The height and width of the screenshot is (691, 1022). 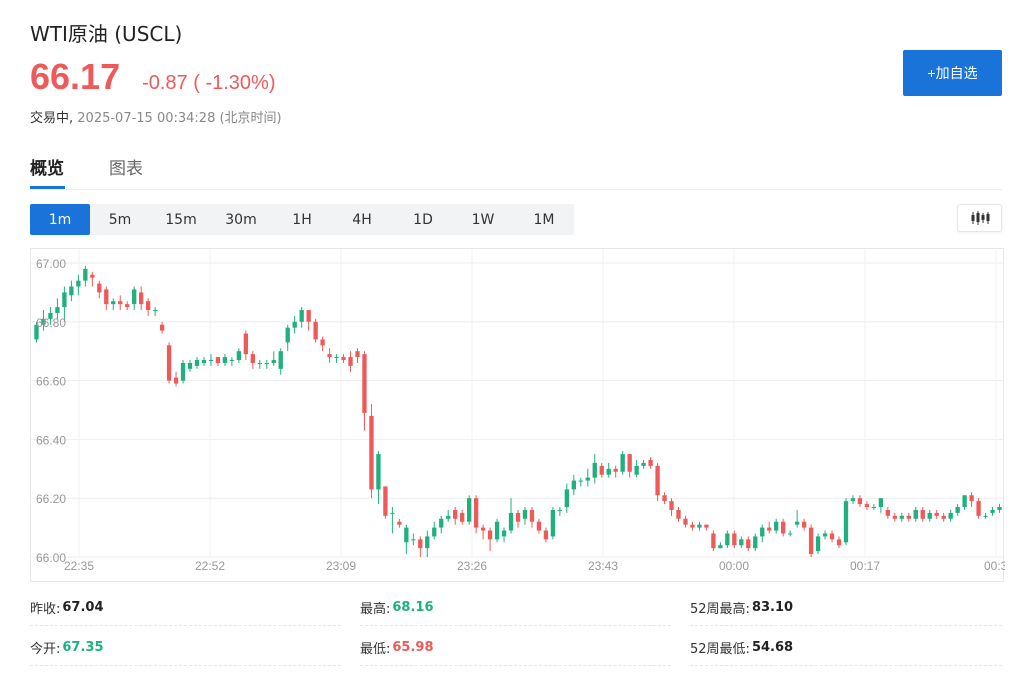 What do you see at coordinates (241, 219) in the screenshot?
I see `period-30m: 30m` at bounding box center [241, 219].